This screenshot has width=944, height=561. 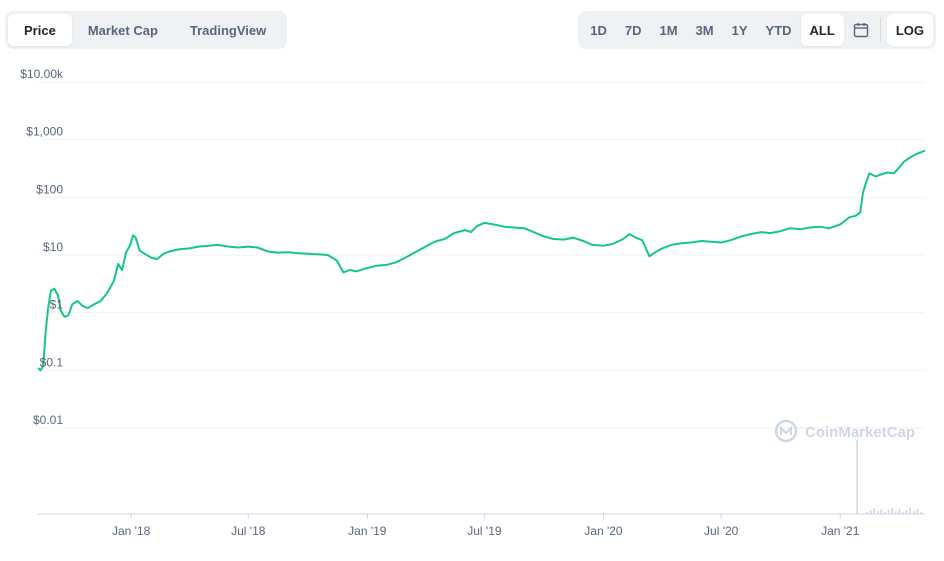 What do you see at coordinates (778, 30) in the screenshot?
I see `range-ytd-button: YTD` at bounding box center [778, 30].